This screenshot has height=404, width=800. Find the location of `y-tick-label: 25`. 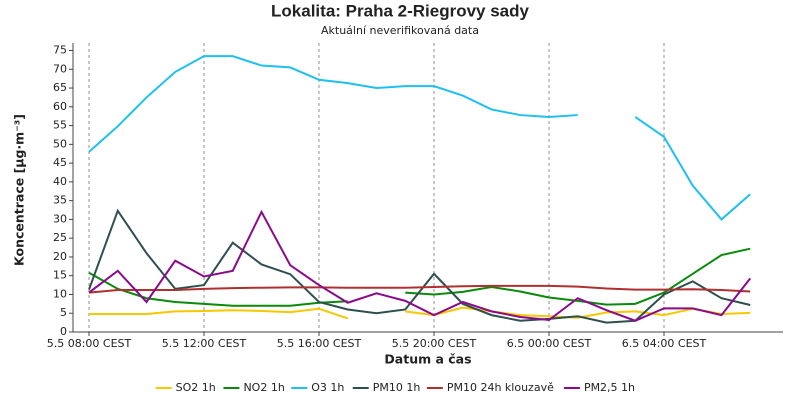

y-tick-label: 25 is located at coordinates (60, 237).